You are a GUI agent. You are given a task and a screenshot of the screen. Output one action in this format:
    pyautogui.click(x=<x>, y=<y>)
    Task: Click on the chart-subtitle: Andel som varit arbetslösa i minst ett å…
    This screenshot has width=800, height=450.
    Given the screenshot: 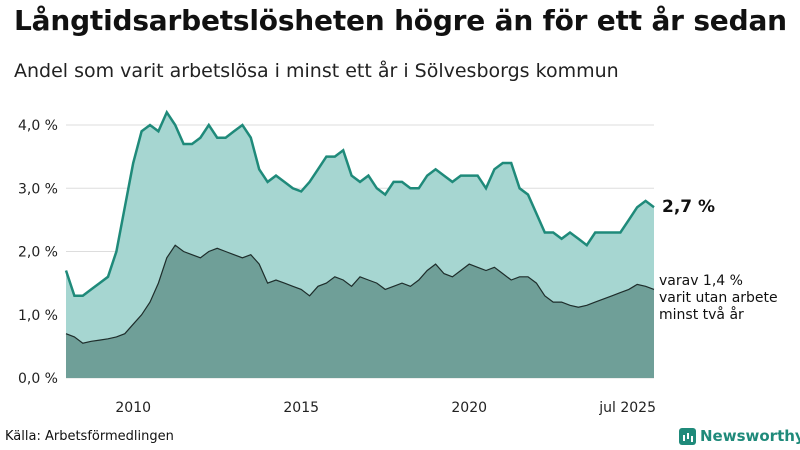 What is the action you would take?
    pyautogui.click(x=316, y=71)
    